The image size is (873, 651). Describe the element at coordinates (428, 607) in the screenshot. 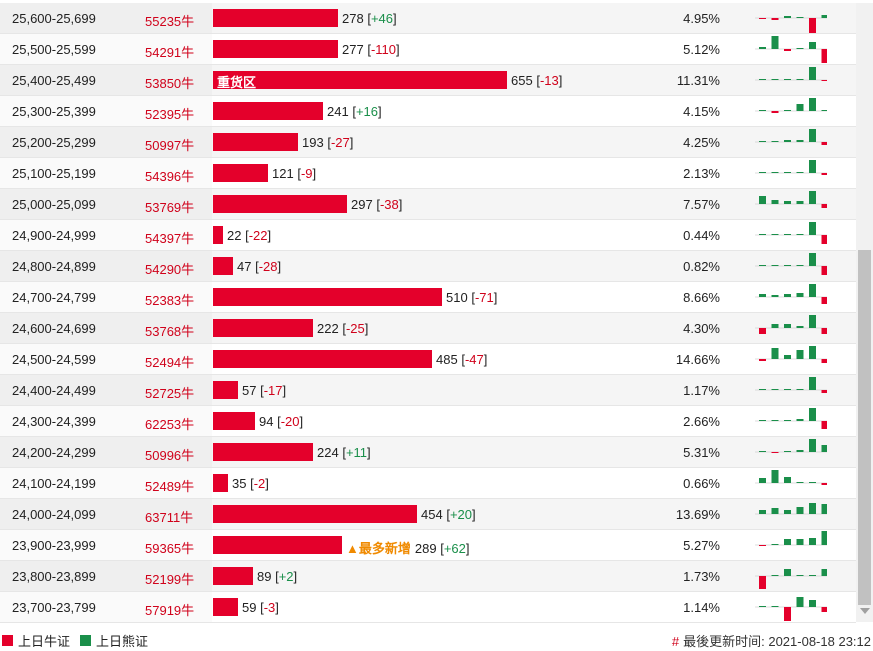

I see `table-row: 23,700-23,799 57919牛 59 [-3] 1.14%` at that location.